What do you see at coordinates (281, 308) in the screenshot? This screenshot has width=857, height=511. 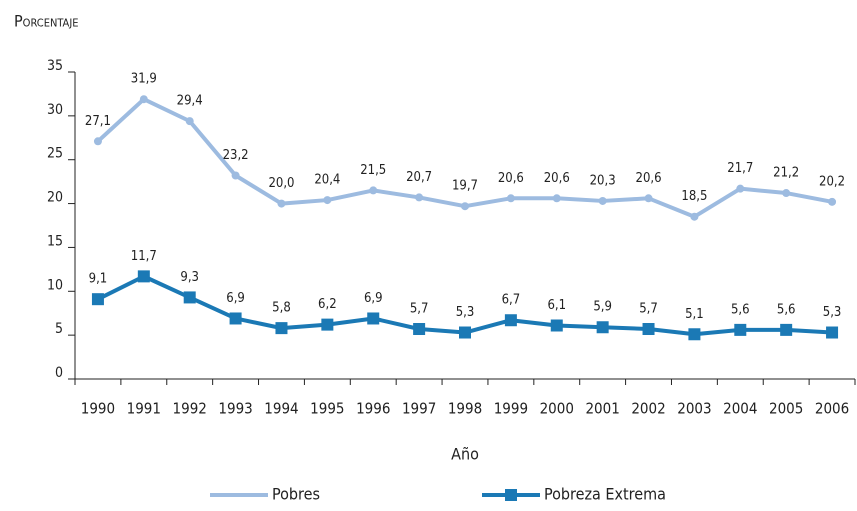 I see `data-label: 5,8` at bounding box center [281, 308].